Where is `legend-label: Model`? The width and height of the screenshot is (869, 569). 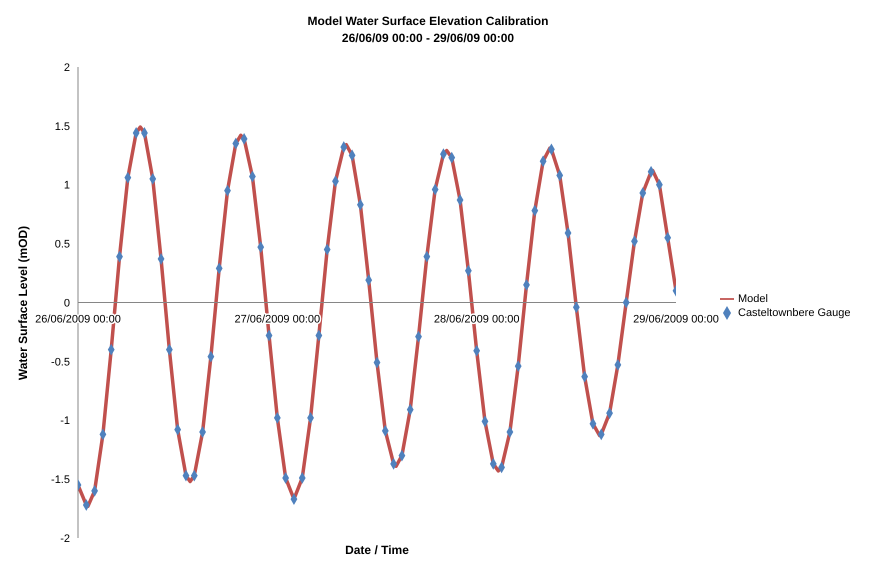
legend-label: Model is located at coordinates (753, 298).